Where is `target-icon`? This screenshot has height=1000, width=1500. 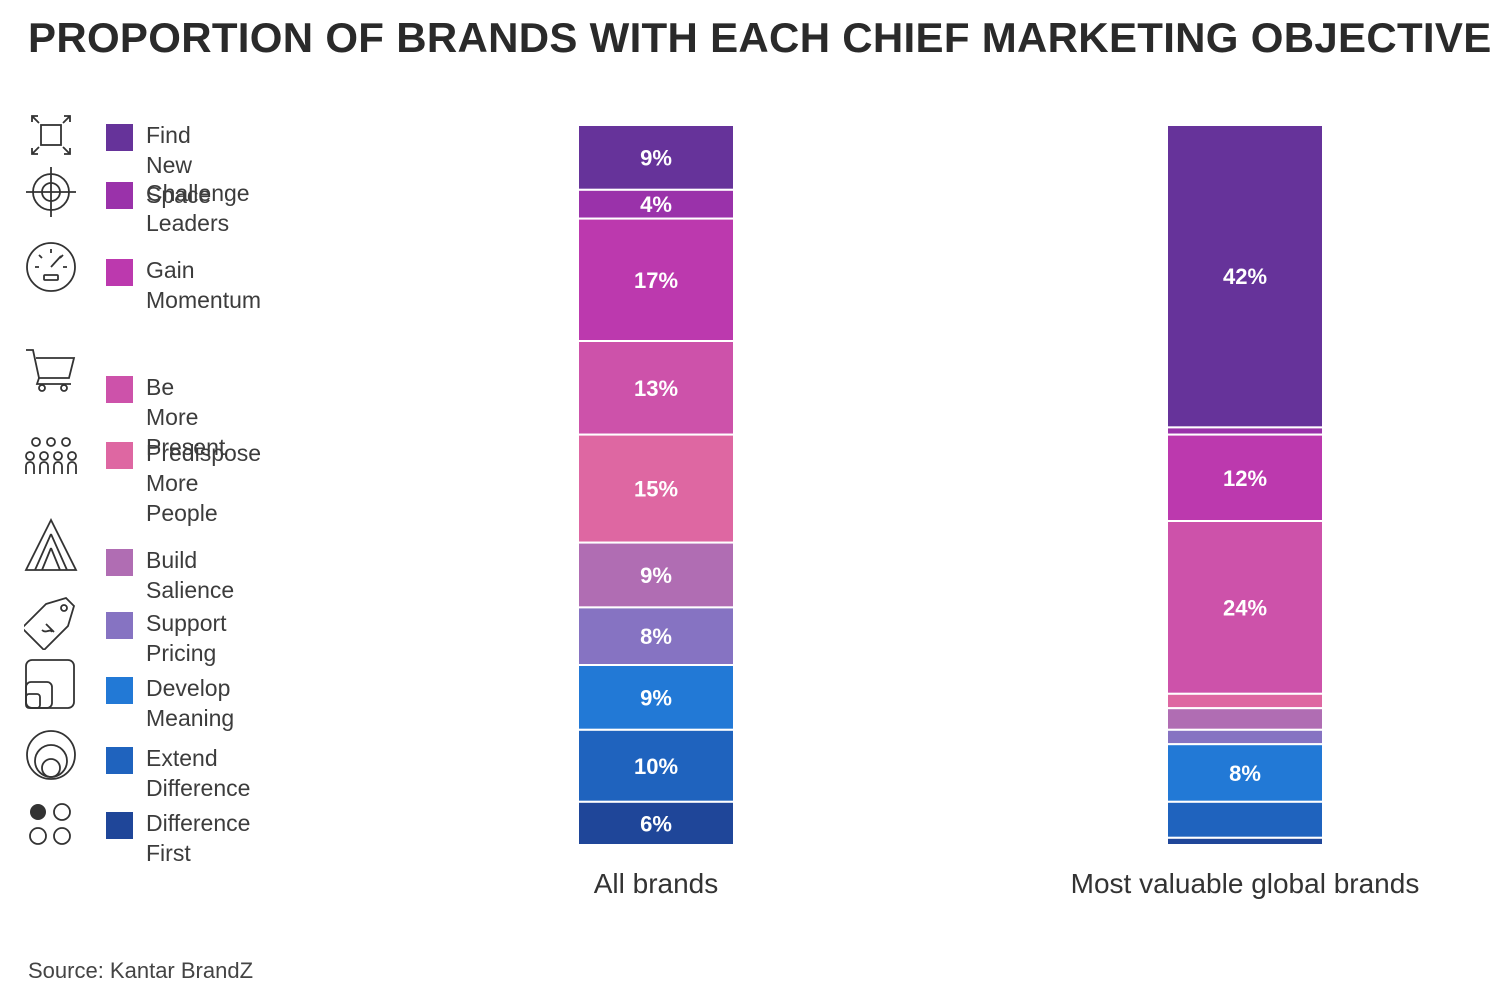
target-icon is located at coordinates (51, 192).